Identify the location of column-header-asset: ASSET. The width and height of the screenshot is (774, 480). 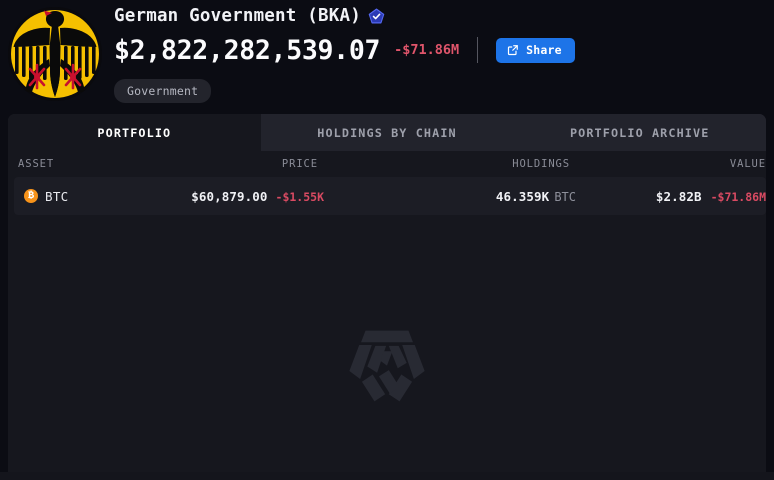
(36, 164).